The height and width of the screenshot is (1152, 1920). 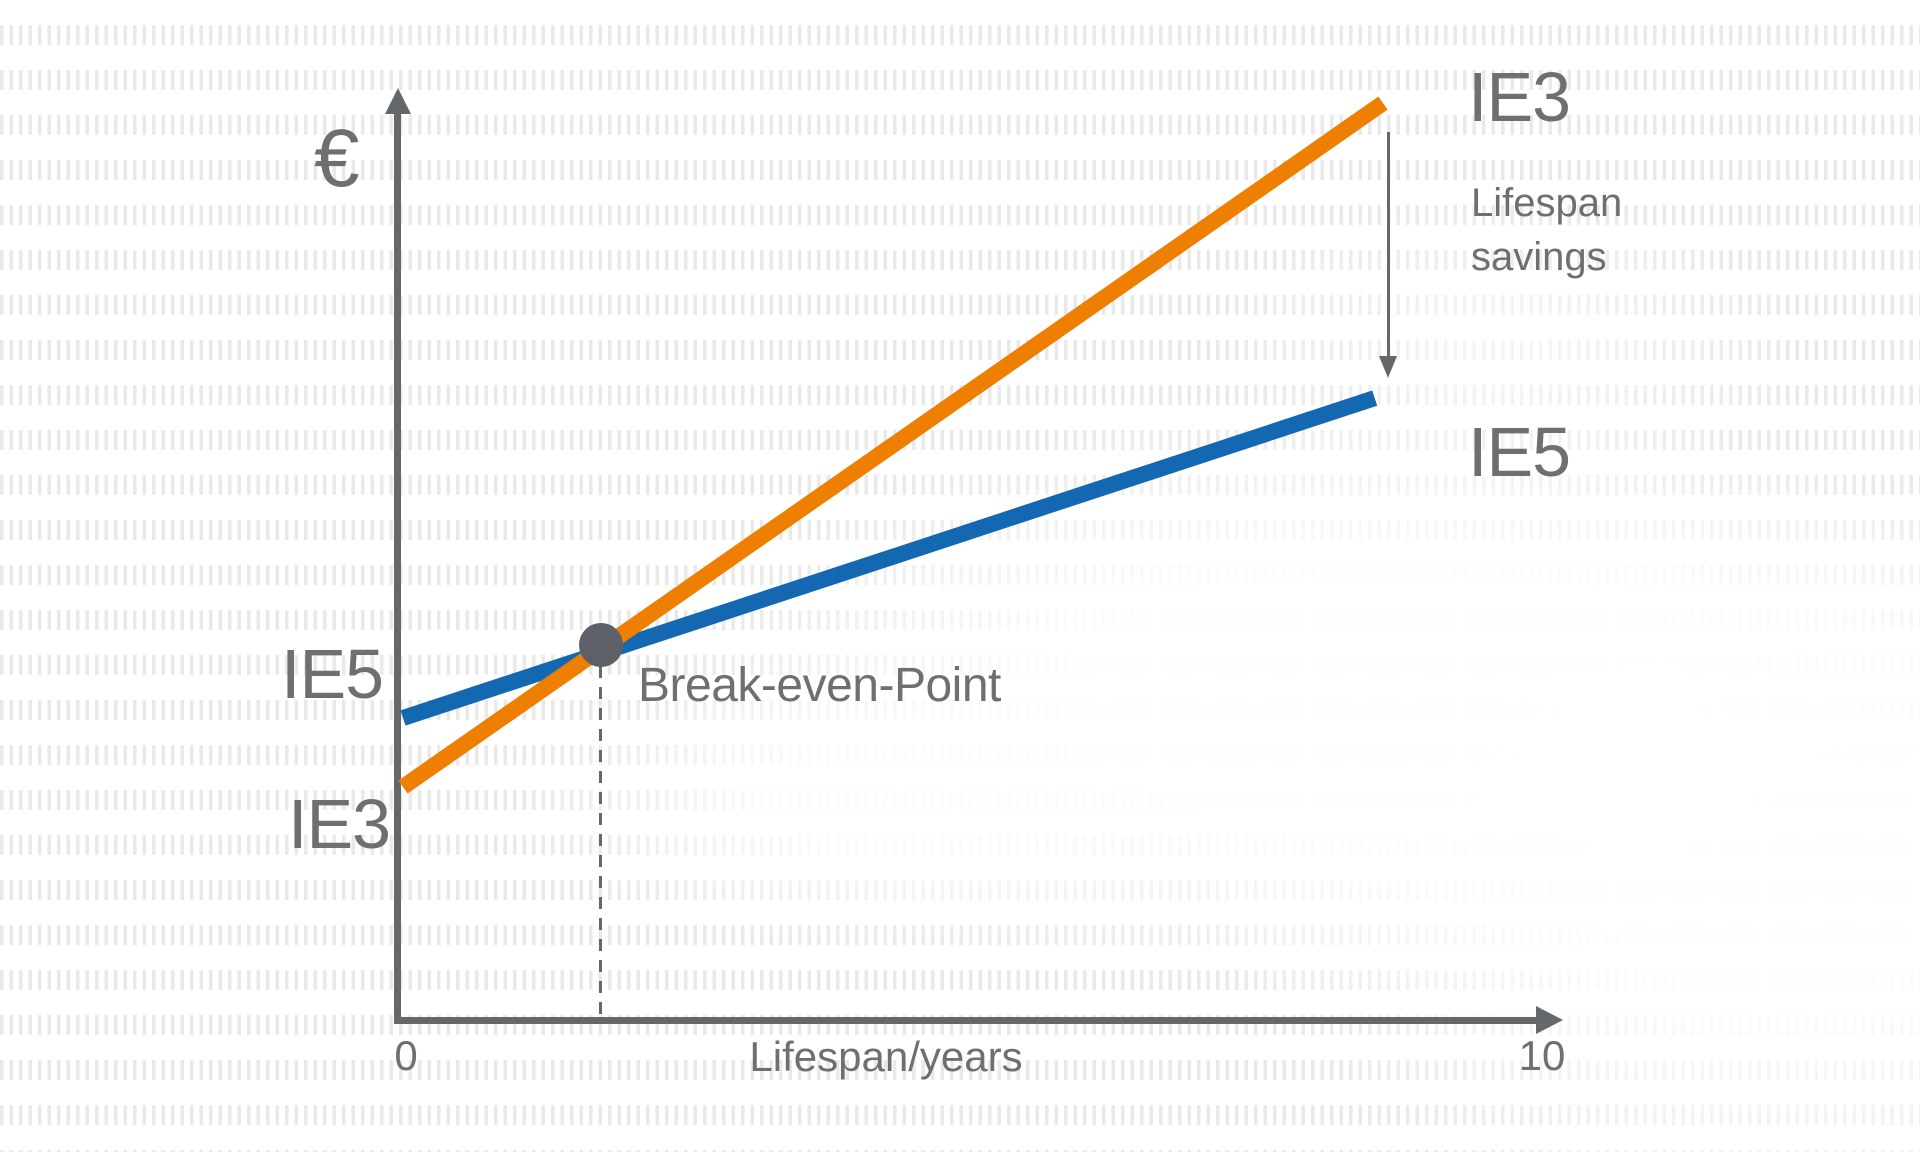 I want to click on x-tick-label-0: 0, so click(x=406, y=1055).